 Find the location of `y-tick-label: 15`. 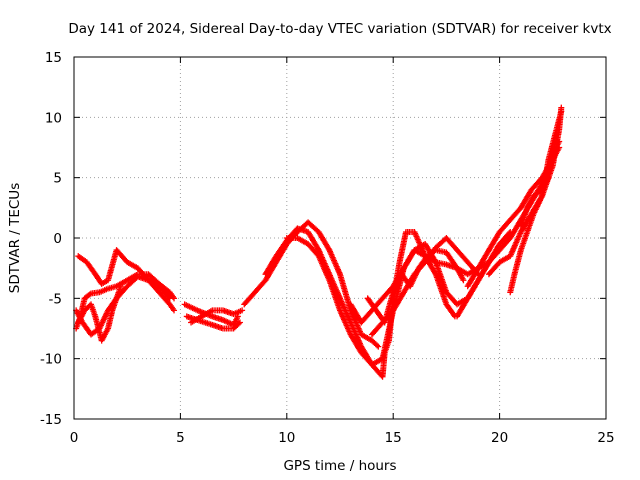

y-tick-label: 15 is located at coordinates (53, 58).